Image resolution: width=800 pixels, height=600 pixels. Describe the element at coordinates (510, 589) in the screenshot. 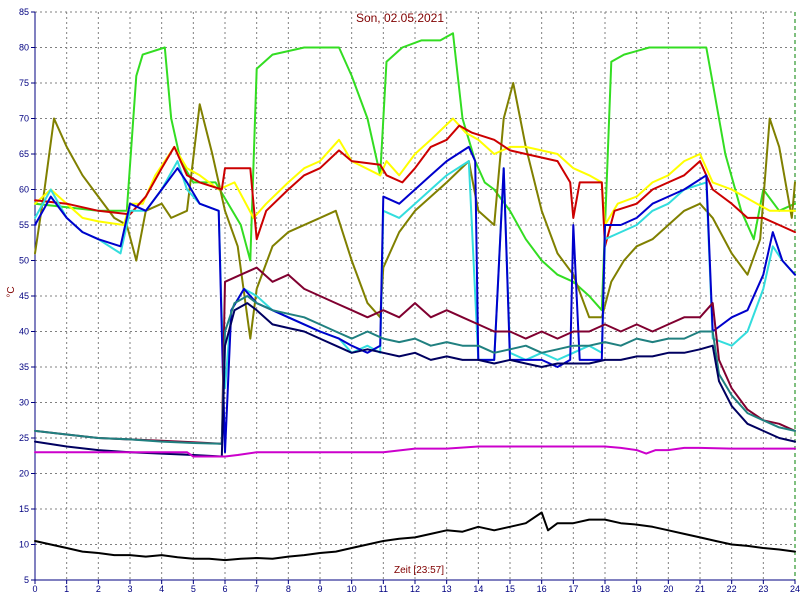

I see `x-tick-label: 15` at that location.